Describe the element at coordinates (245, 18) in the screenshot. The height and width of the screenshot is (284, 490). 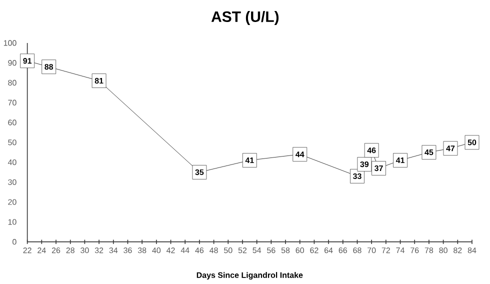
I see `chart-title: AST (U/L)` at that location.